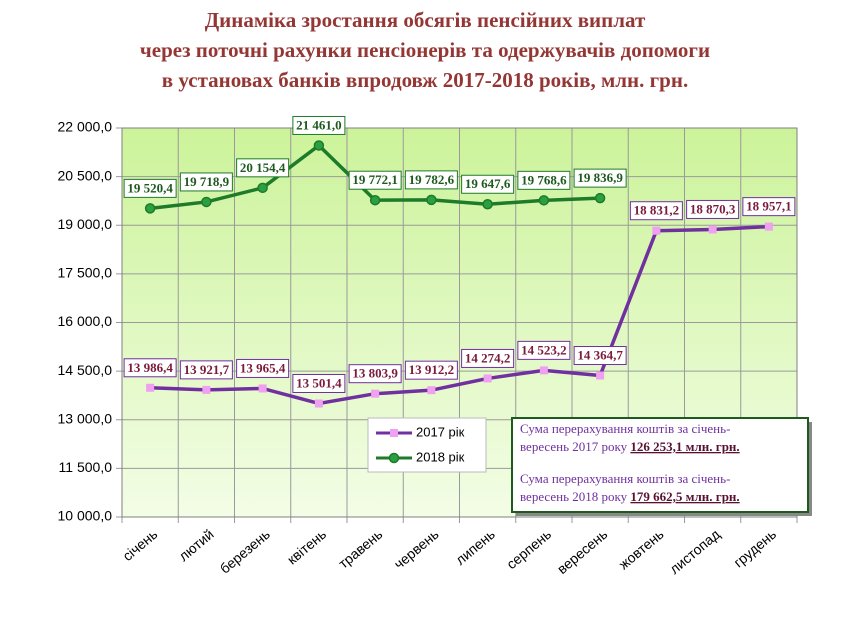 The height and width of the screenshot is (638, 850). I want to click on data-label: 19 836,9, so click(600, 177).